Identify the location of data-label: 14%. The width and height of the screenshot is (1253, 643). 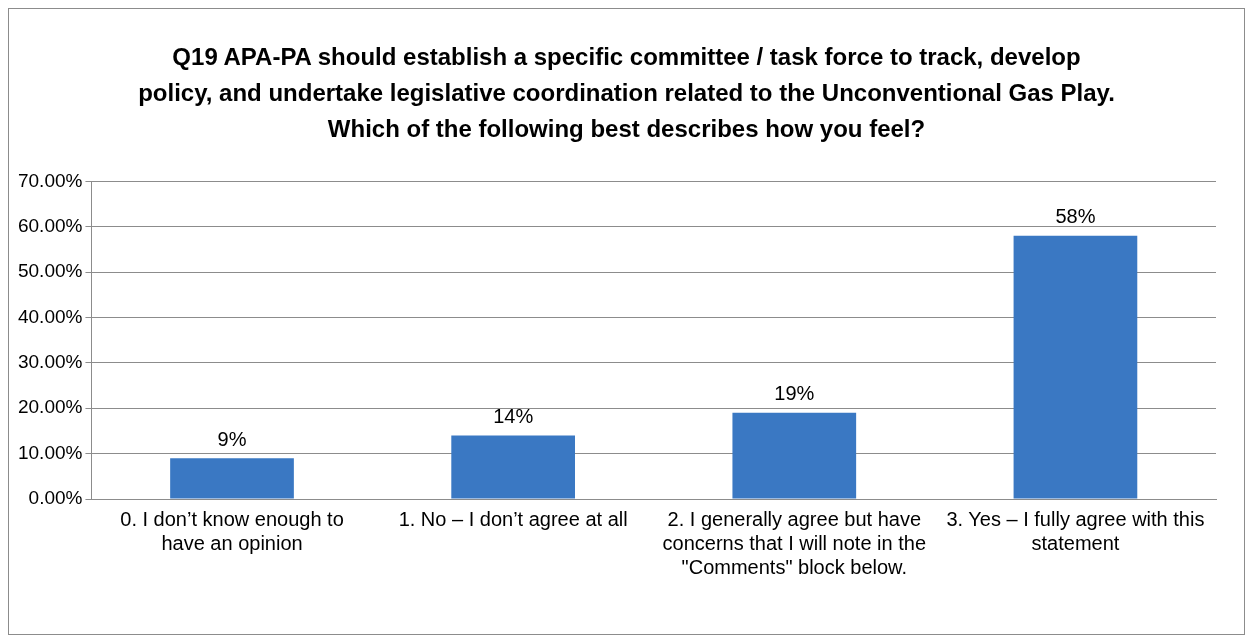
(513, 416).